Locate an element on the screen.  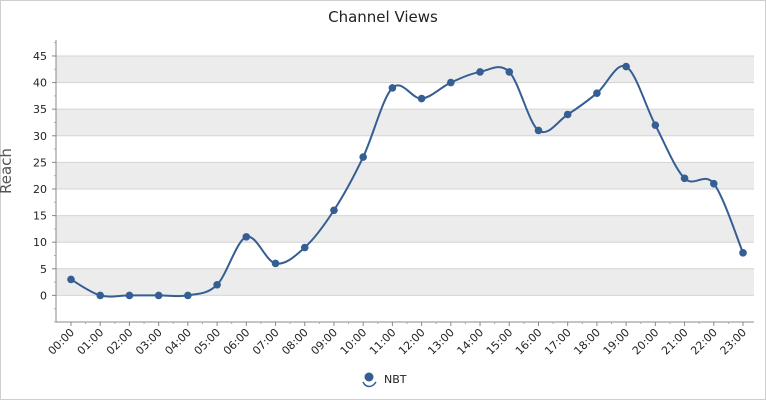
data-point-1900 is located at coordinates (626, 66).